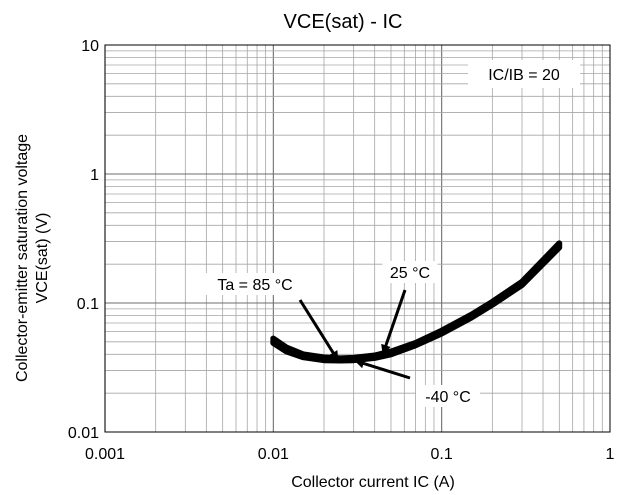 The image size is (627, 495). Describe the element at coordinates (442, 454) in the screenshot. I see `x-tick-label: 0.1` at that location.